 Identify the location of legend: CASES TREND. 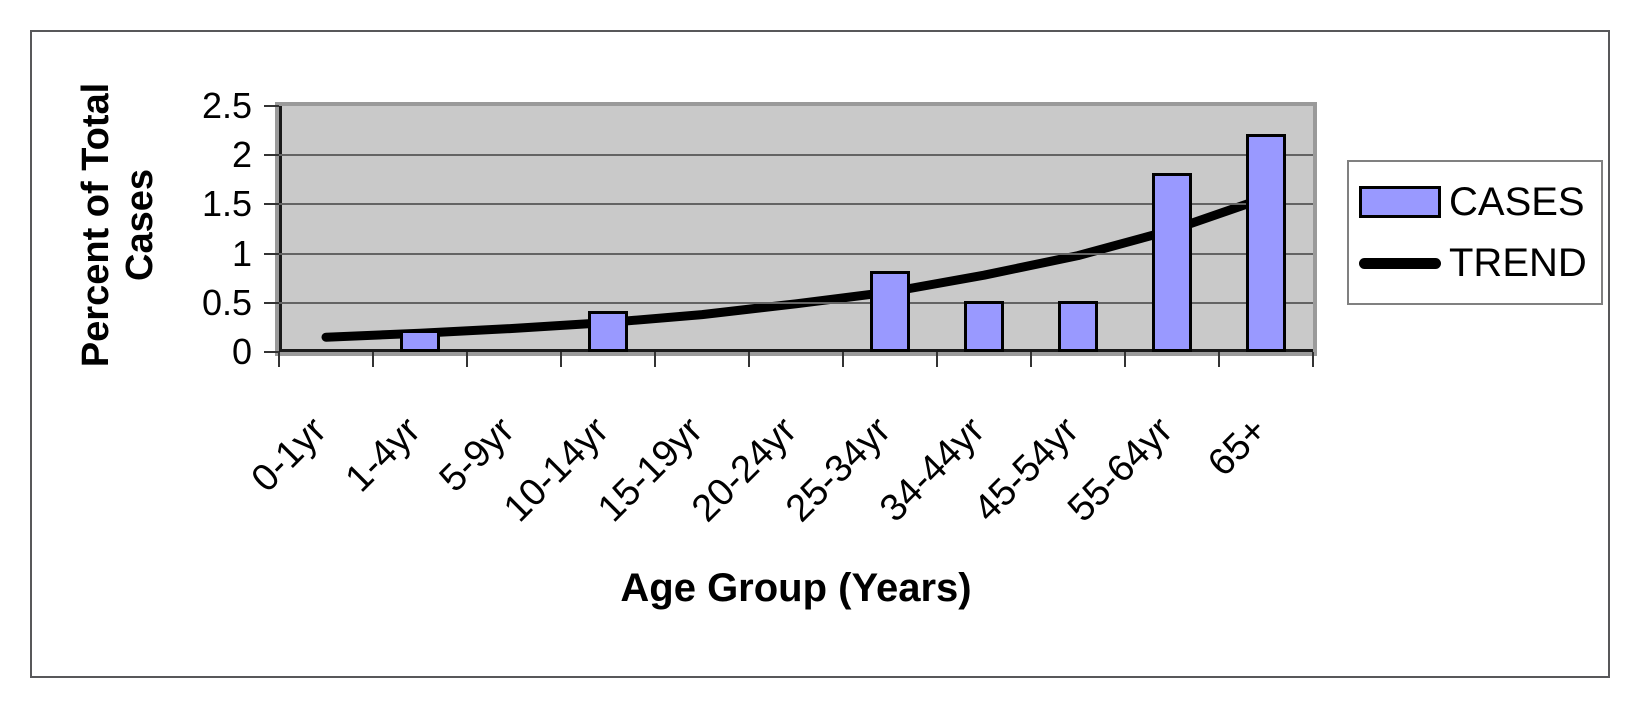
(1475, 232).